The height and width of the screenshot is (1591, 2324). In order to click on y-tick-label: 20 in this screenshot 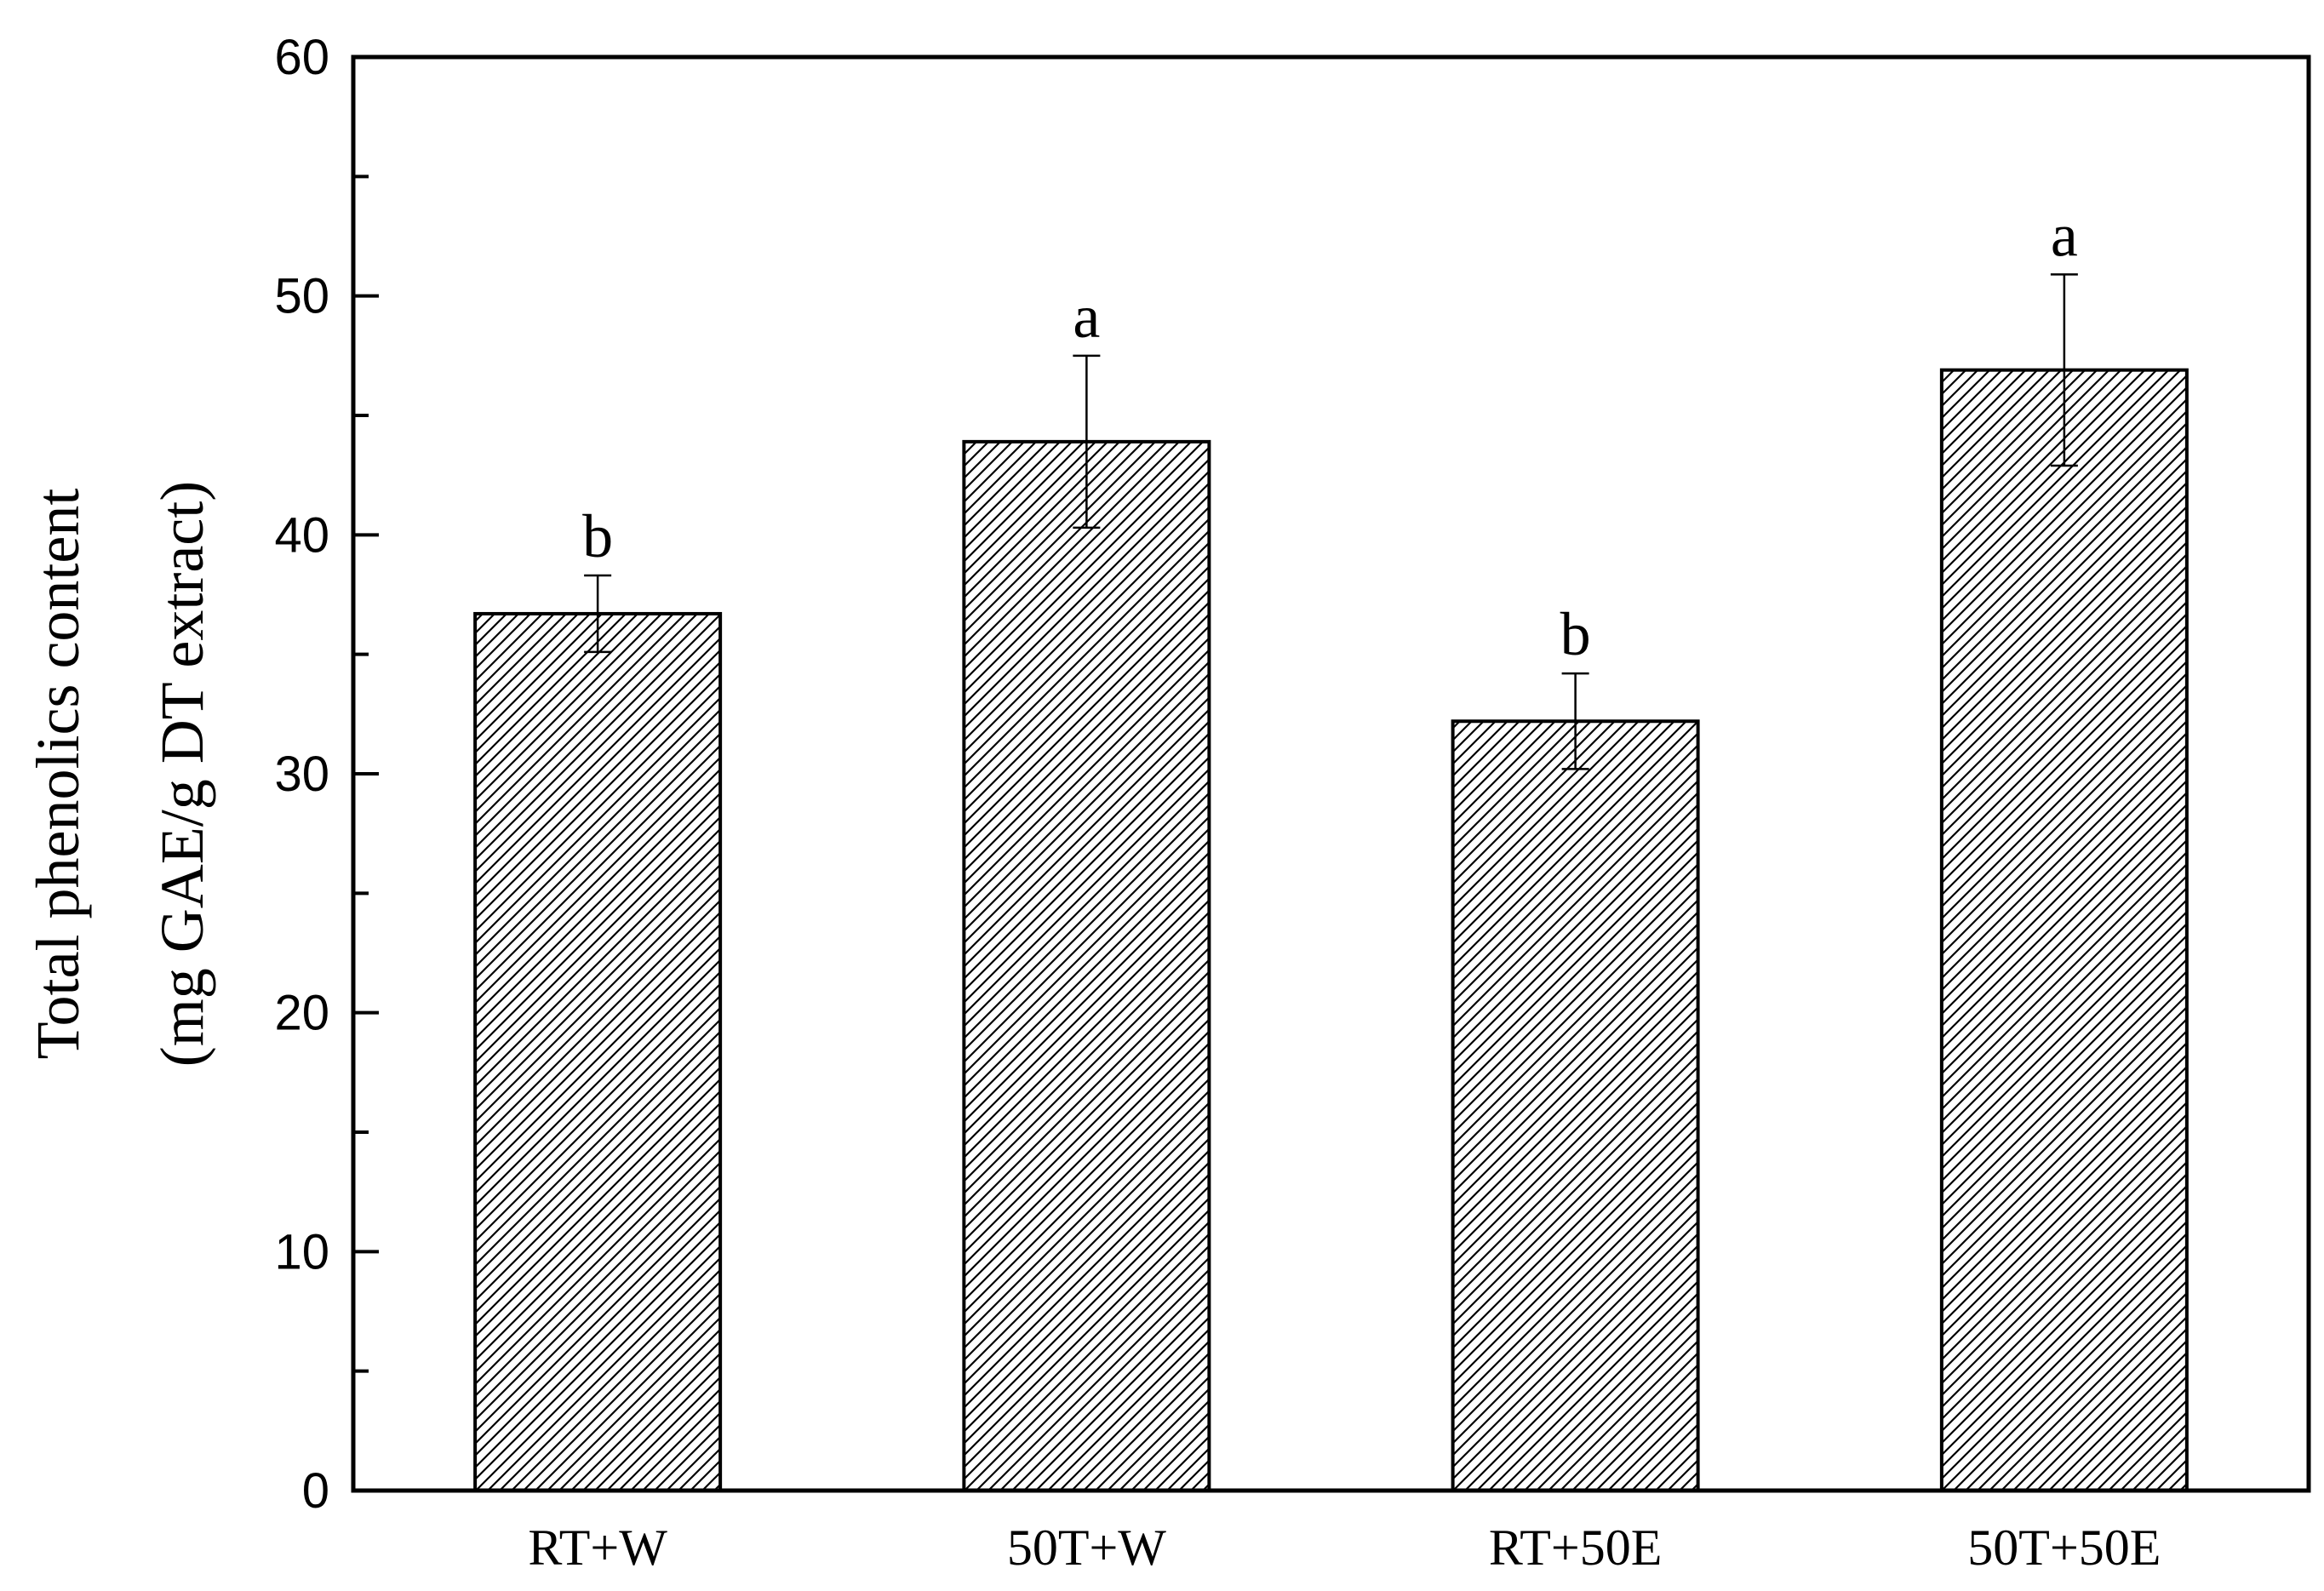, I will do `click(301, 1013)`.